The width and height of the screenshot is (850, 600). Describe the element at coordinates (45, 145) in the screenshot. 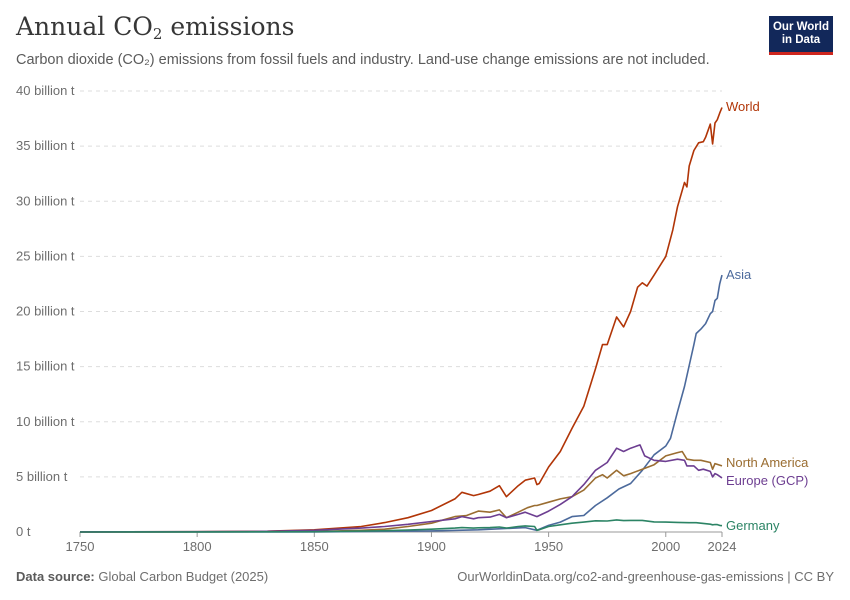

I see `y-tick-label: 35 billion t` at that location.